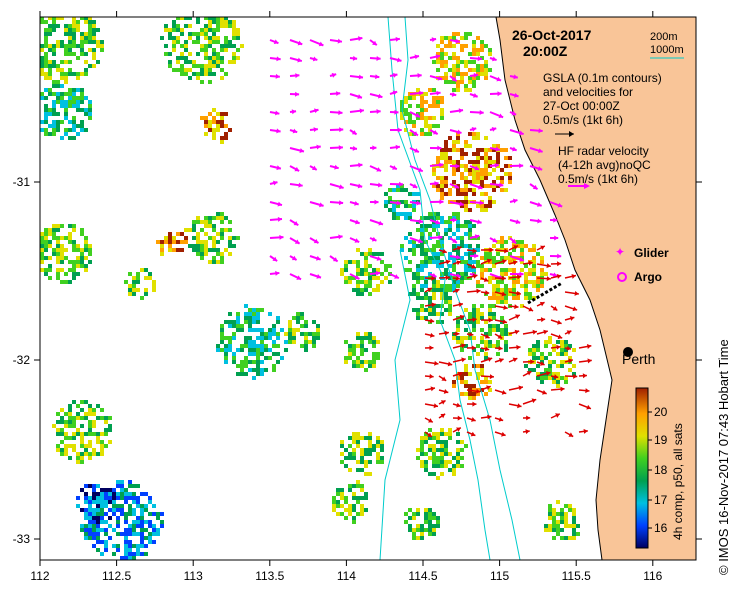 The image size is (739, 592). Describe the element at coordinates (661, 500) in the screenshot. I see `colorbar-tick-label: 17` at that location.